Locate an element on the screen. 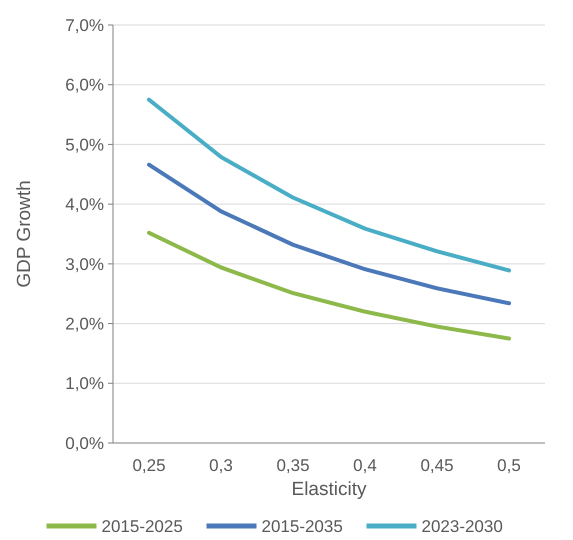 The image size is (573, 540). legend-label: 2023-2030 is located at coordinates (462, 526).